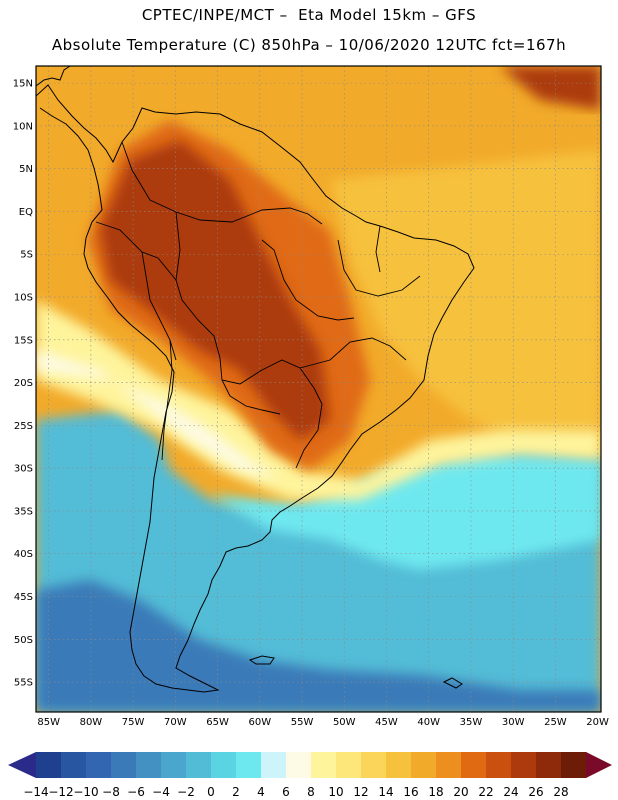  What do you see at coordinates (405, 512) in the screenshot?
I see `field-cyan-band` at bounding box center [405, 512].